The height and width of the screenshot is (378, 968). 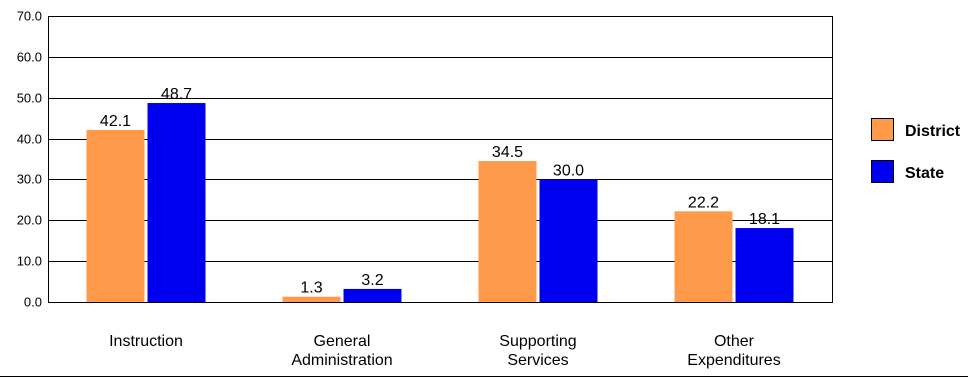 I want to click on data-label: 1.3, so click(x=311, y=288).